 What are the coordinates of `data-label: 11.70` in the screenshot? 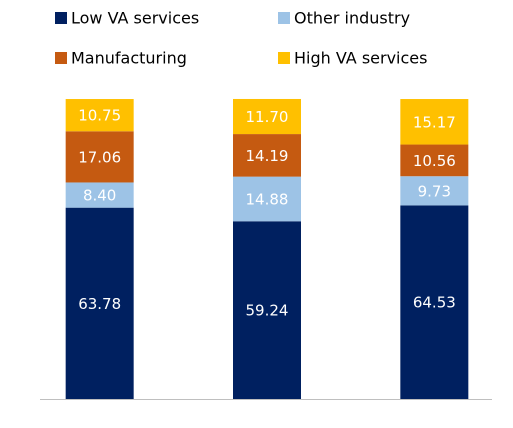 It's located at (267, 117).